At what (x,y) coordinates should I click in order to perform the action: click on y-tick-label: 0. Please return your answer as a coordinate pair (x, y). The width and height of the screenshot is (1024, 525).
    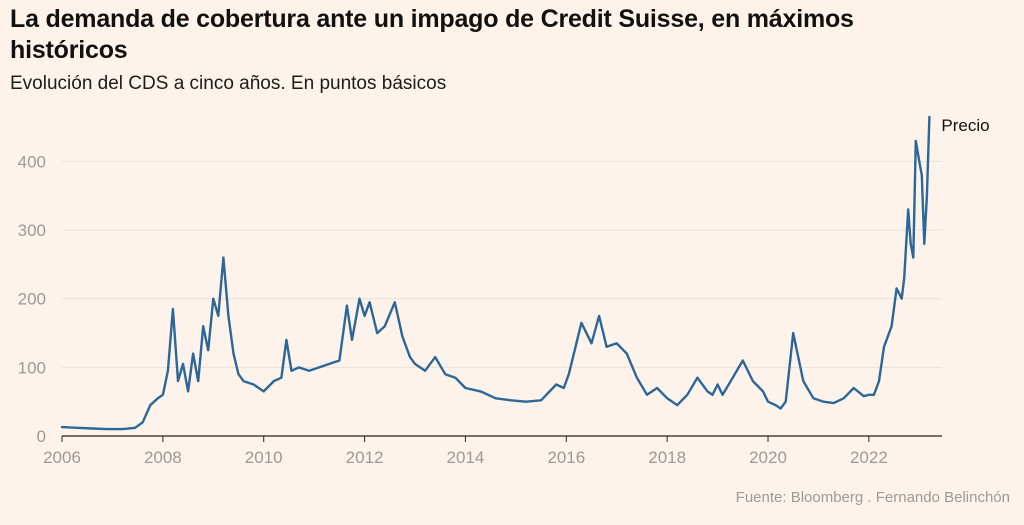
    Looking at the image, I should click on (41, 436).